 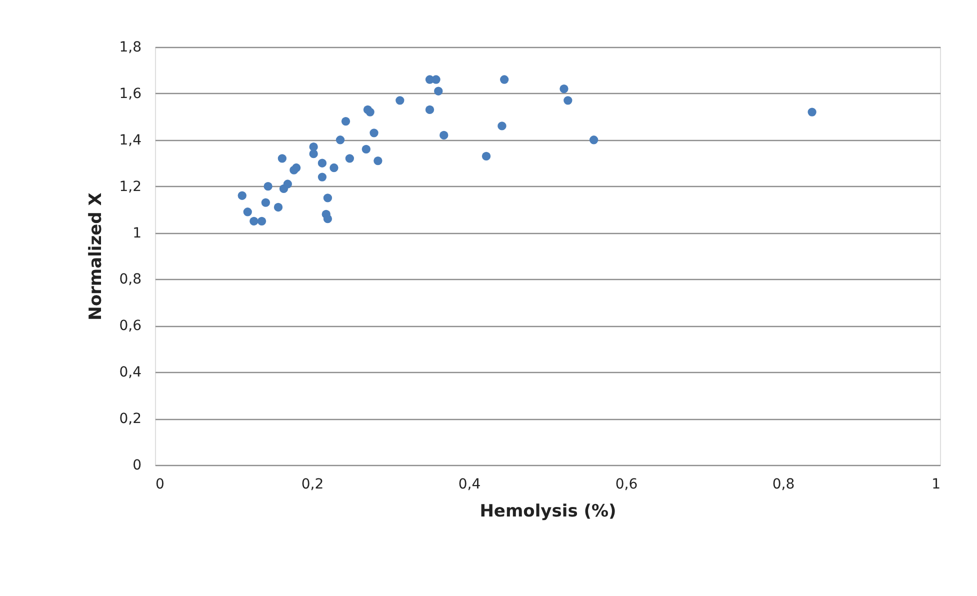 What do you see at coordinates (936, 484) in the screenshot?
I see `x-tick-label: 1` at bounding box center [936, 484].